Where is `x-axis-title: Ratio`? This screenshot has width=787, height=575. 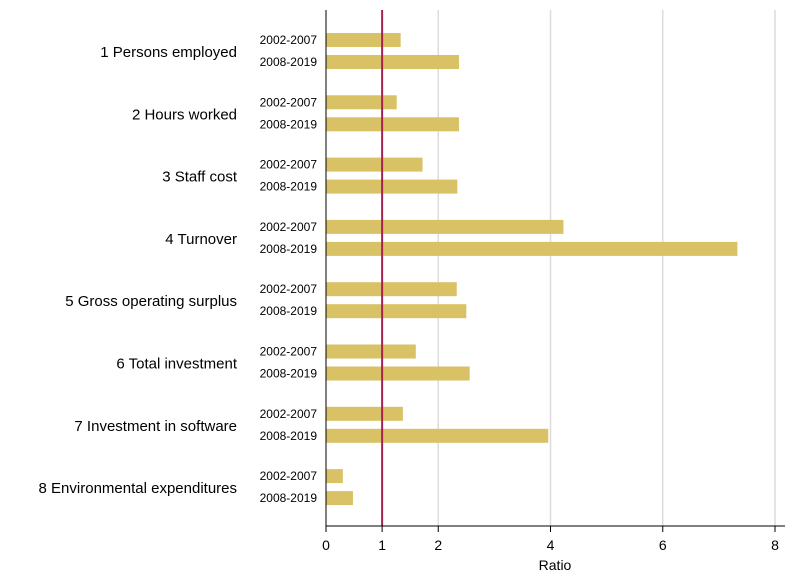
x-axis-title: Ratio is located at coordinates (555, 565).